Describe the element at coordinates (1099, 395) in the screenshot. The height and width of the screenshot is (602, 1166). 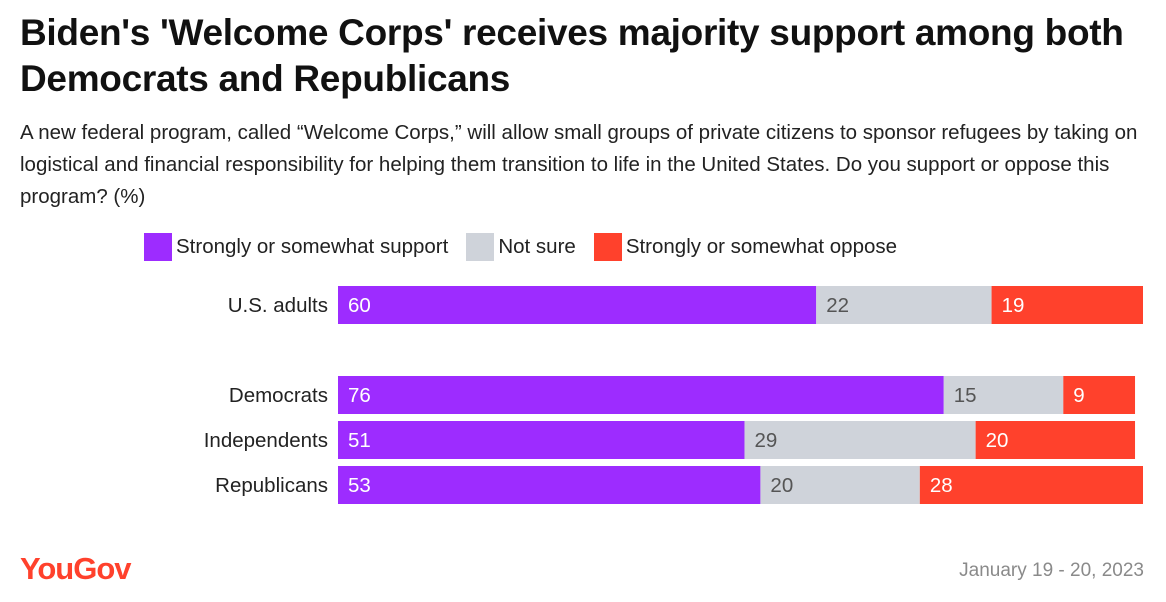
I see `bar-democrats-strongly-or-somewhat-oppose` at that location.